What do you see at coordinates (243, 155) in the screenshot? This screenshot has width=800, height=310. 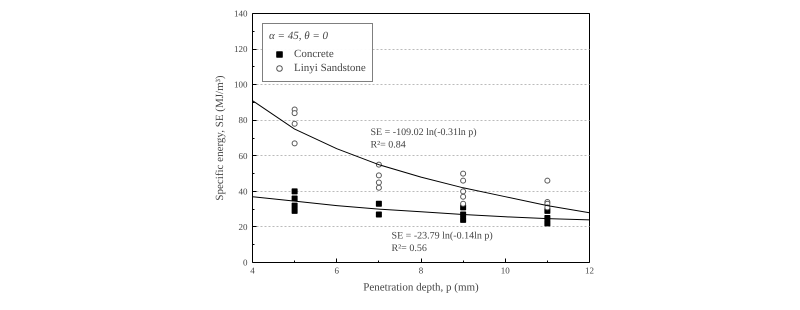 I see `y-tick-label: 60` at bounding box center [243, 155].